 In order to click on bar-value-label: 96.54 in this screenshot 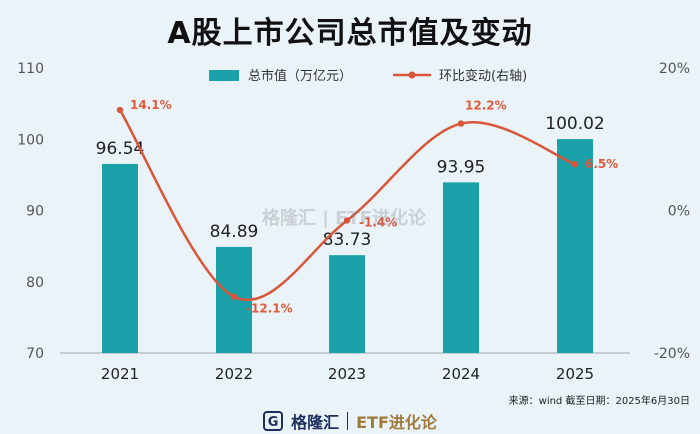, I will do `click(120, 149)`.